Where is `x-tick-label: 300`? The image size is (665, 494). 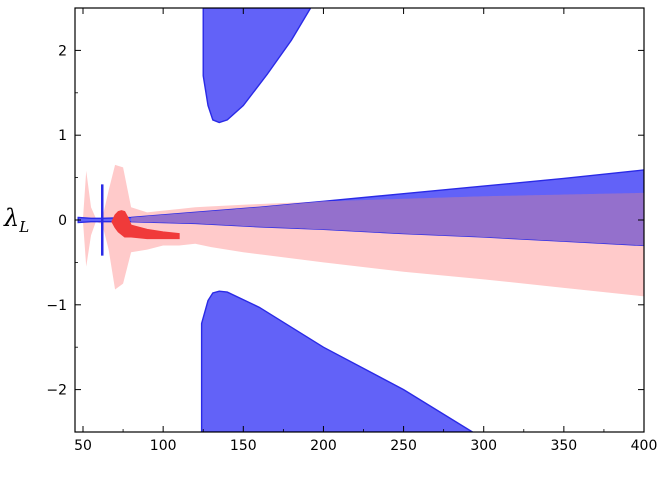
x-tick-label: 300 is located at coordinates (483, 446).